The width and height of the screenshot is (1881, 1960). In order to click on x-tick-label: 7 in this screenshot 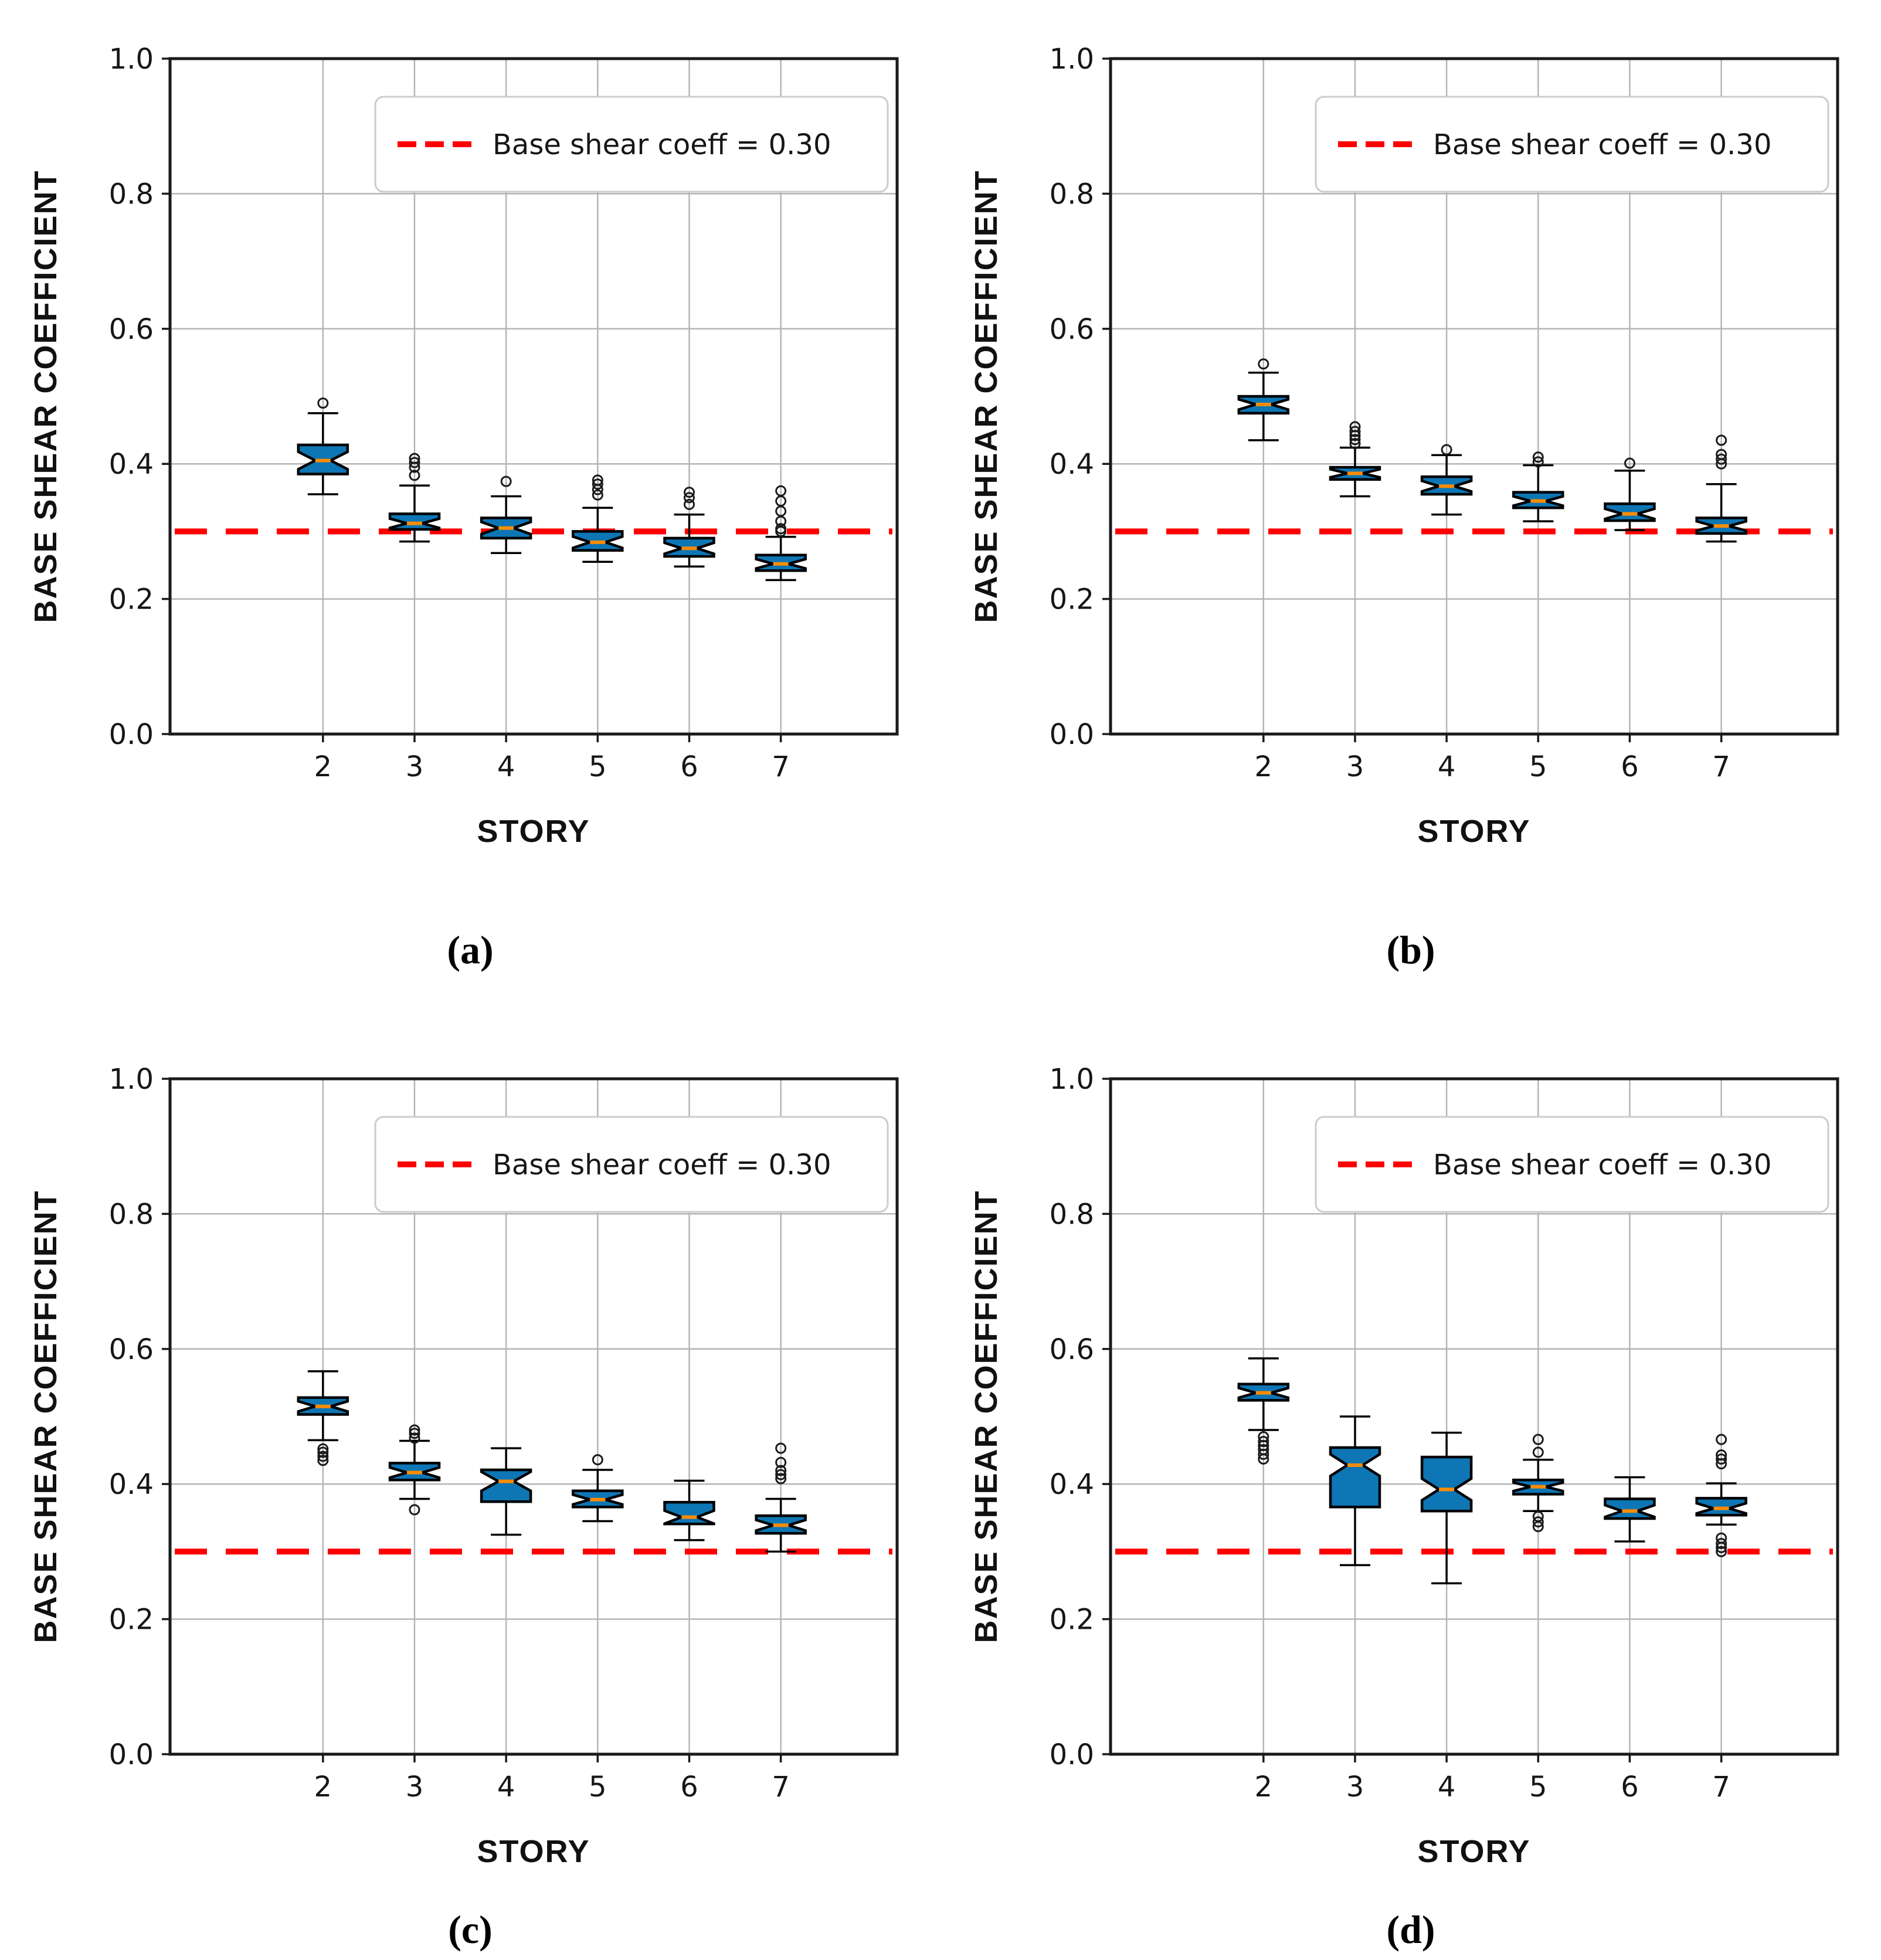, I will do `click(1721, 1787)`.